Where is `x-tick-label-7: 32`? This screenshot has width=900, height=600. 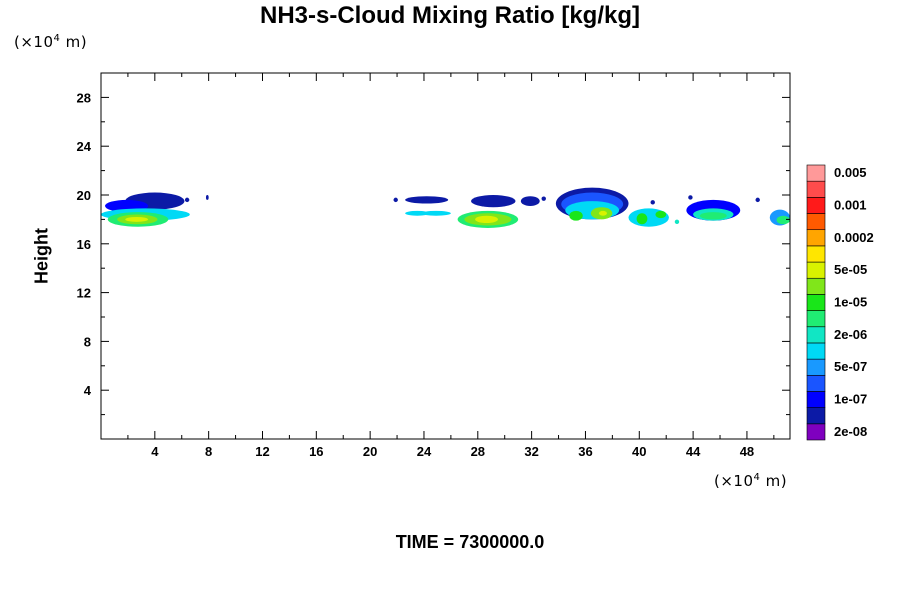 x-tick-label-7: 32 is located at coordinates (531, 451).